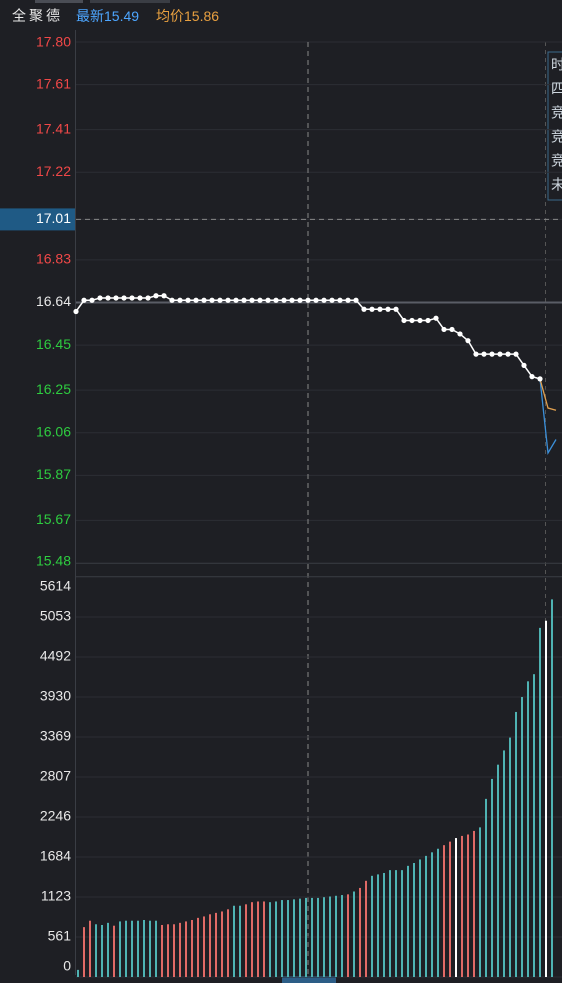 The image size is (562, 983). What do you see at coordinates (170, 16) in the screenshot?
I see `avg-label-text: 均价` at bounding box center [170, 16].